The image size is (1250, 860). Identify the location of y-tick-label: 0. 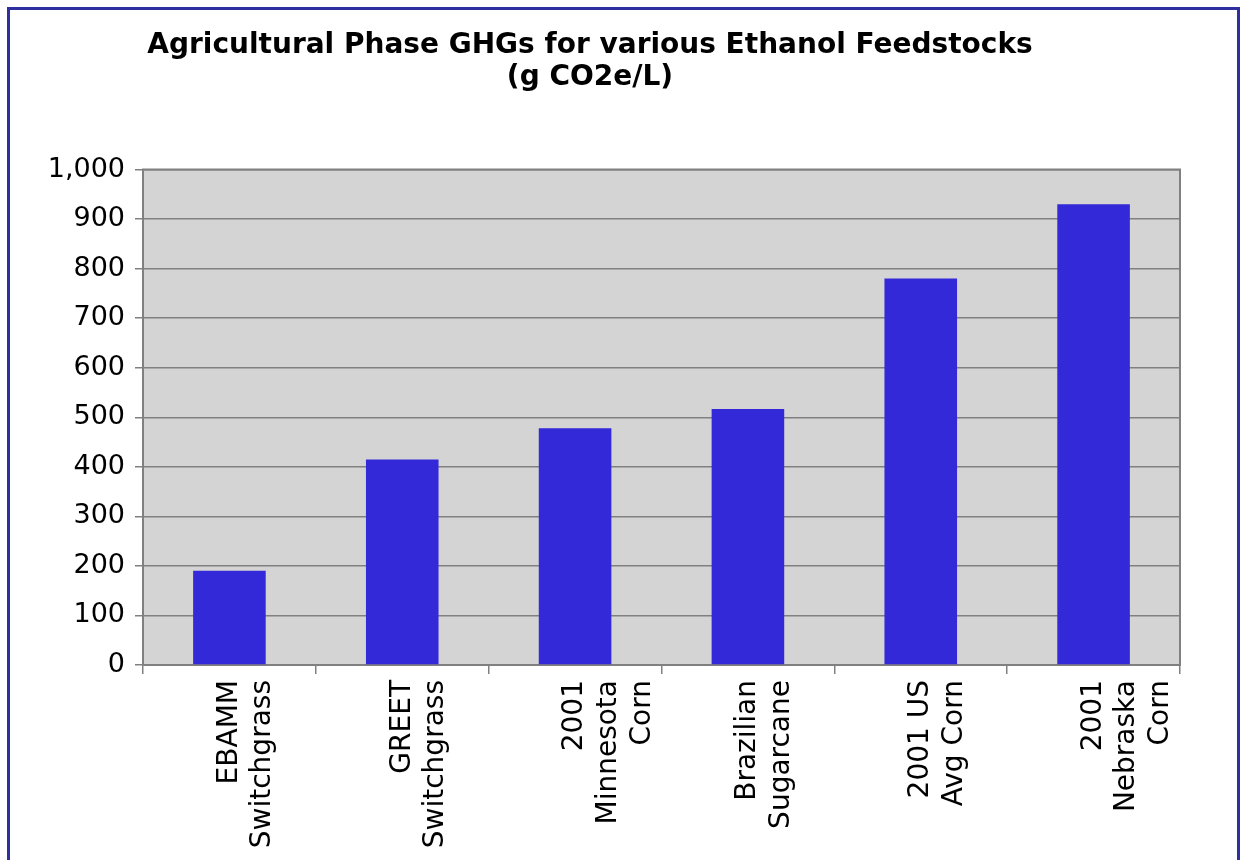
(116, 663).